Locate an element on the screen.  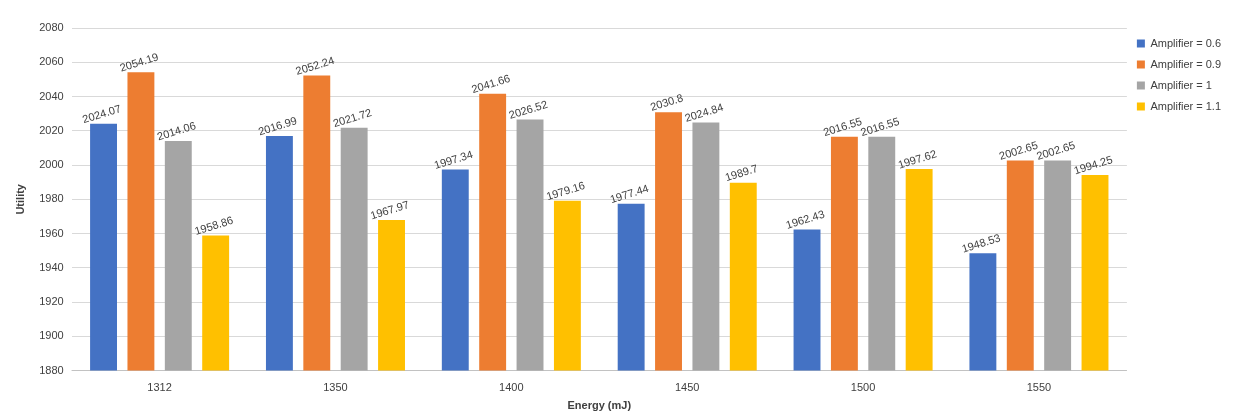
data-label: 2026.52 is located at coordinates (528, 109).